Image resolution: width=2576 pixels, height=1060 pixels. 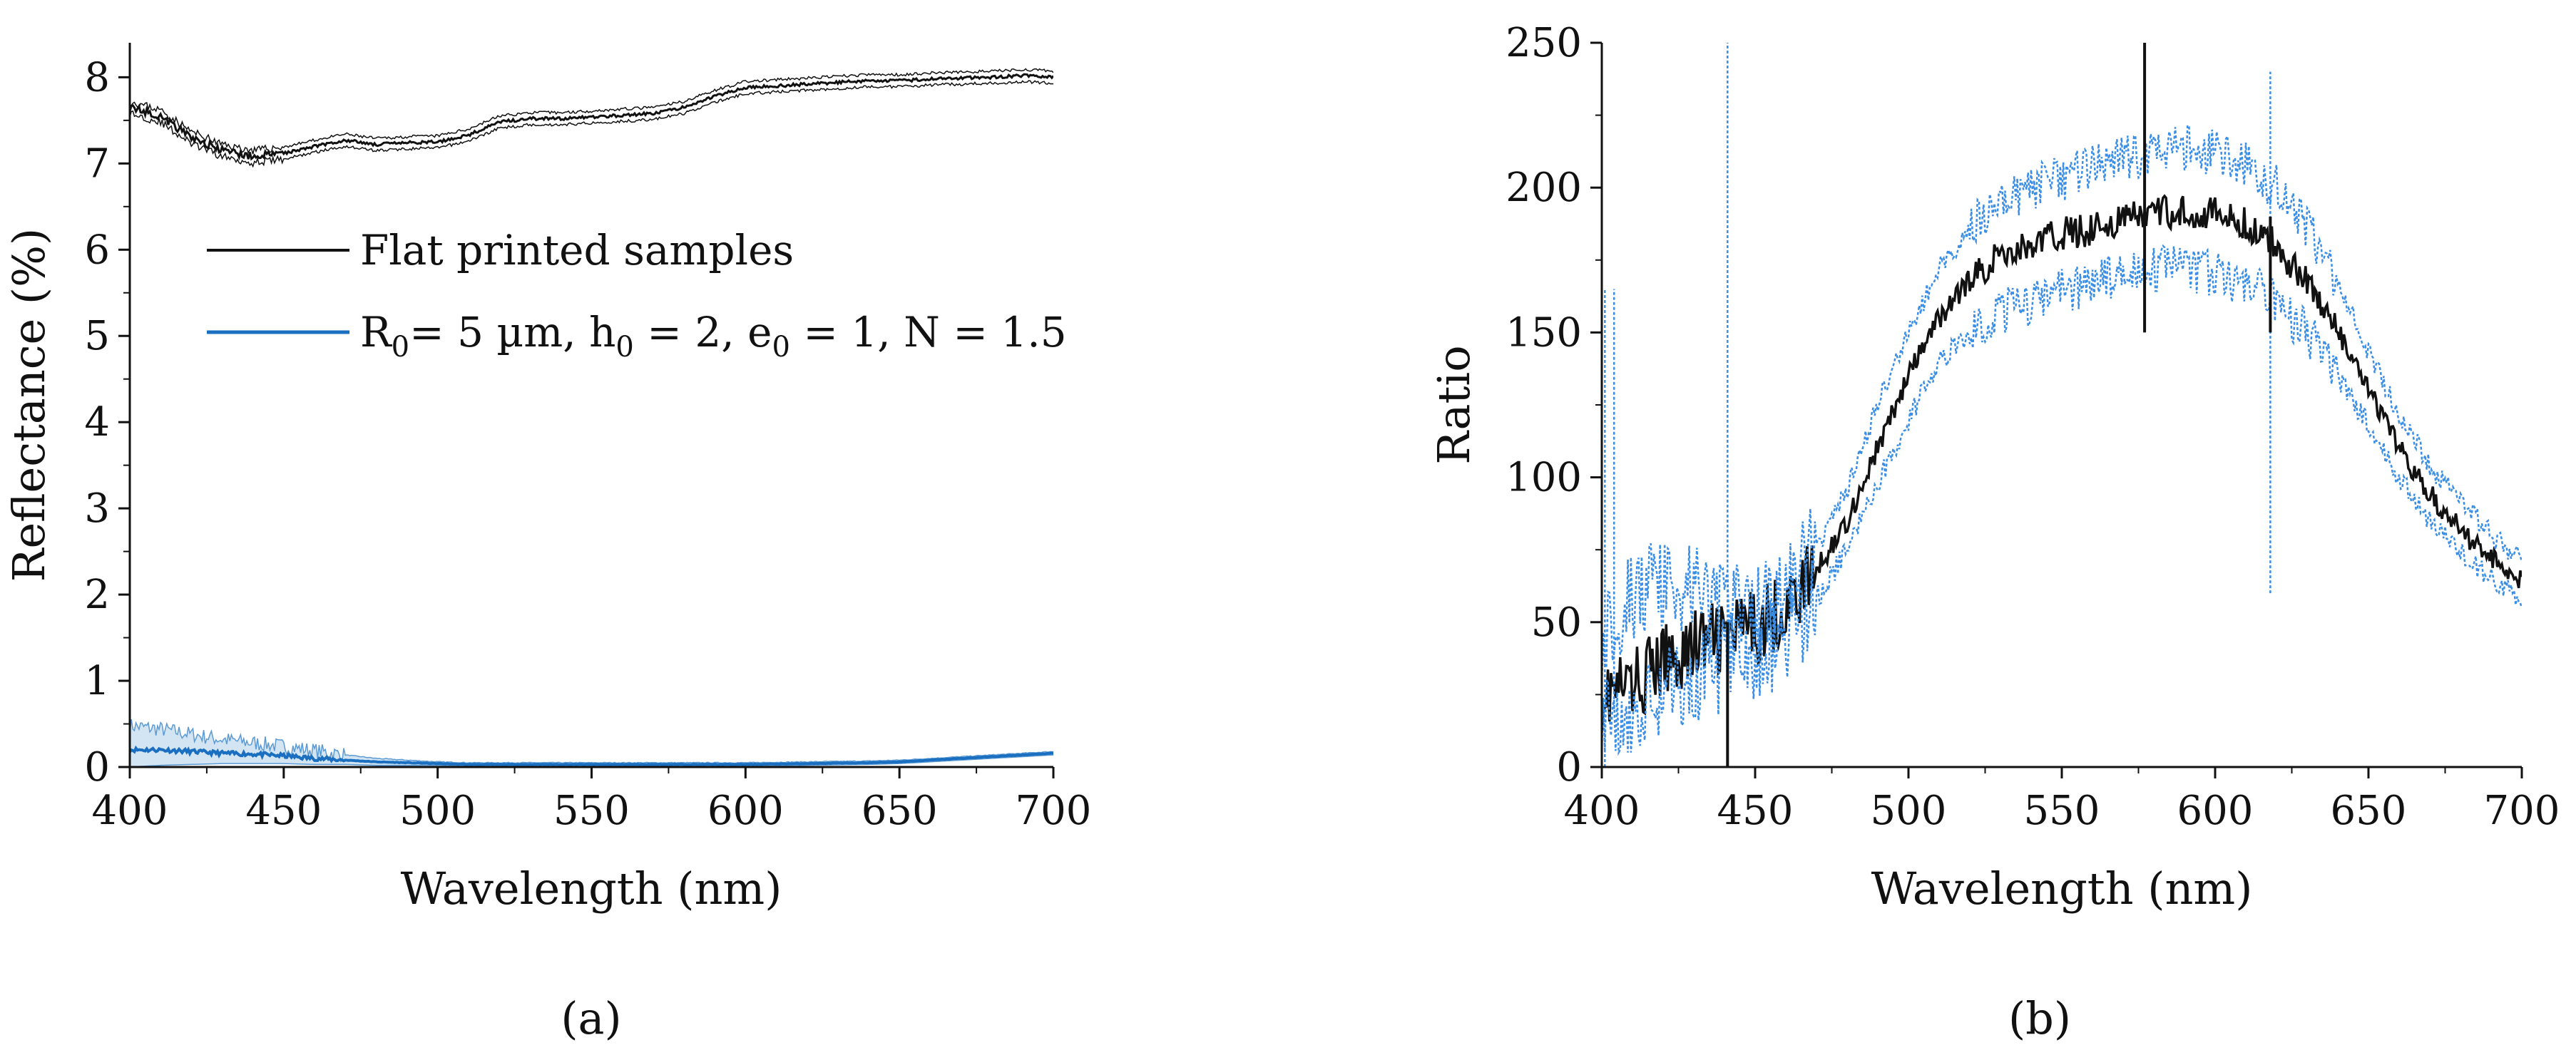 What do you see at coordinates (97, 508) in the screenshot?
I see `panel-a-y-tick-label: 3` at bounding box center [97, 508].